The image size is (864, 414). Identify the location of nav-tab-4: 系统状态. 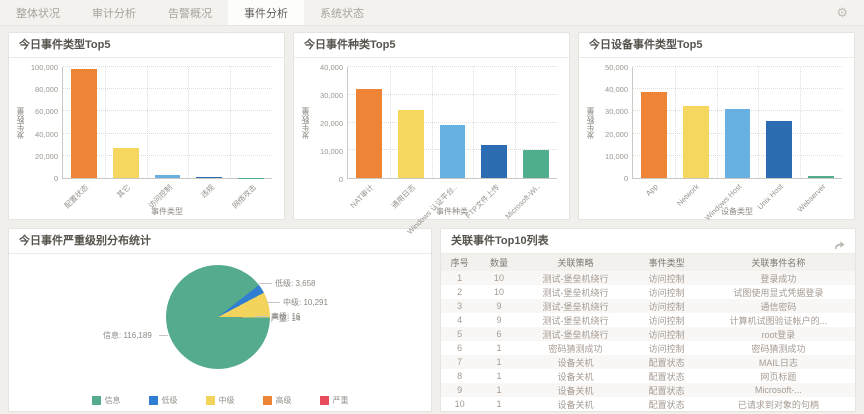
(342, 13).